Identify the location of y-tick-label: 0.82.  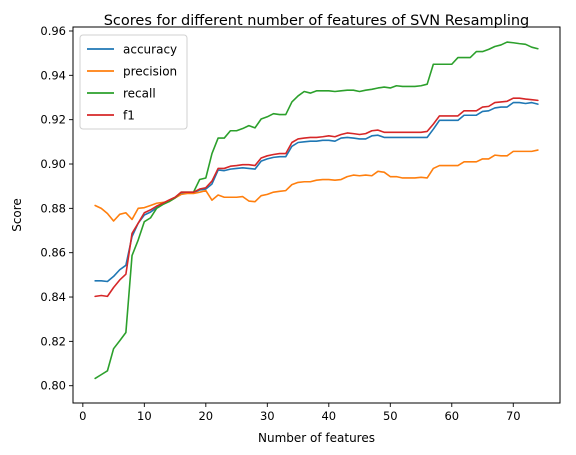
(53, 341).